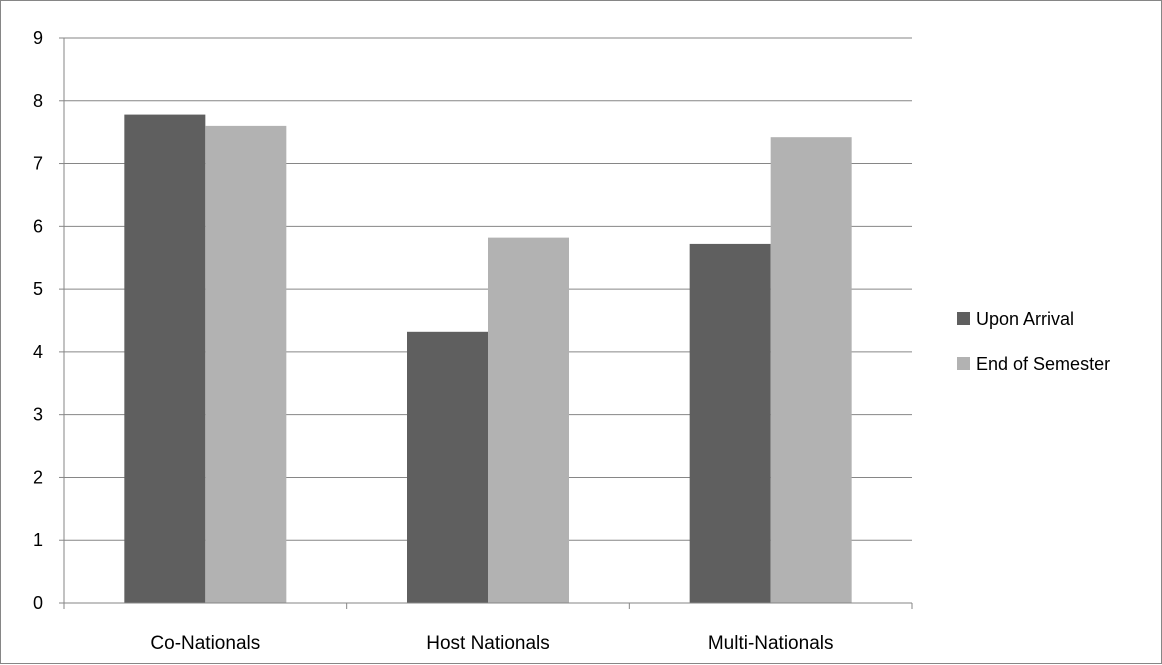 Image resolution: width=1162 pixels, height=665 pixels. Describe the element at coordinates (488, 643) in the screenshot. I see `x-category-label: Host Nationals` at that location.